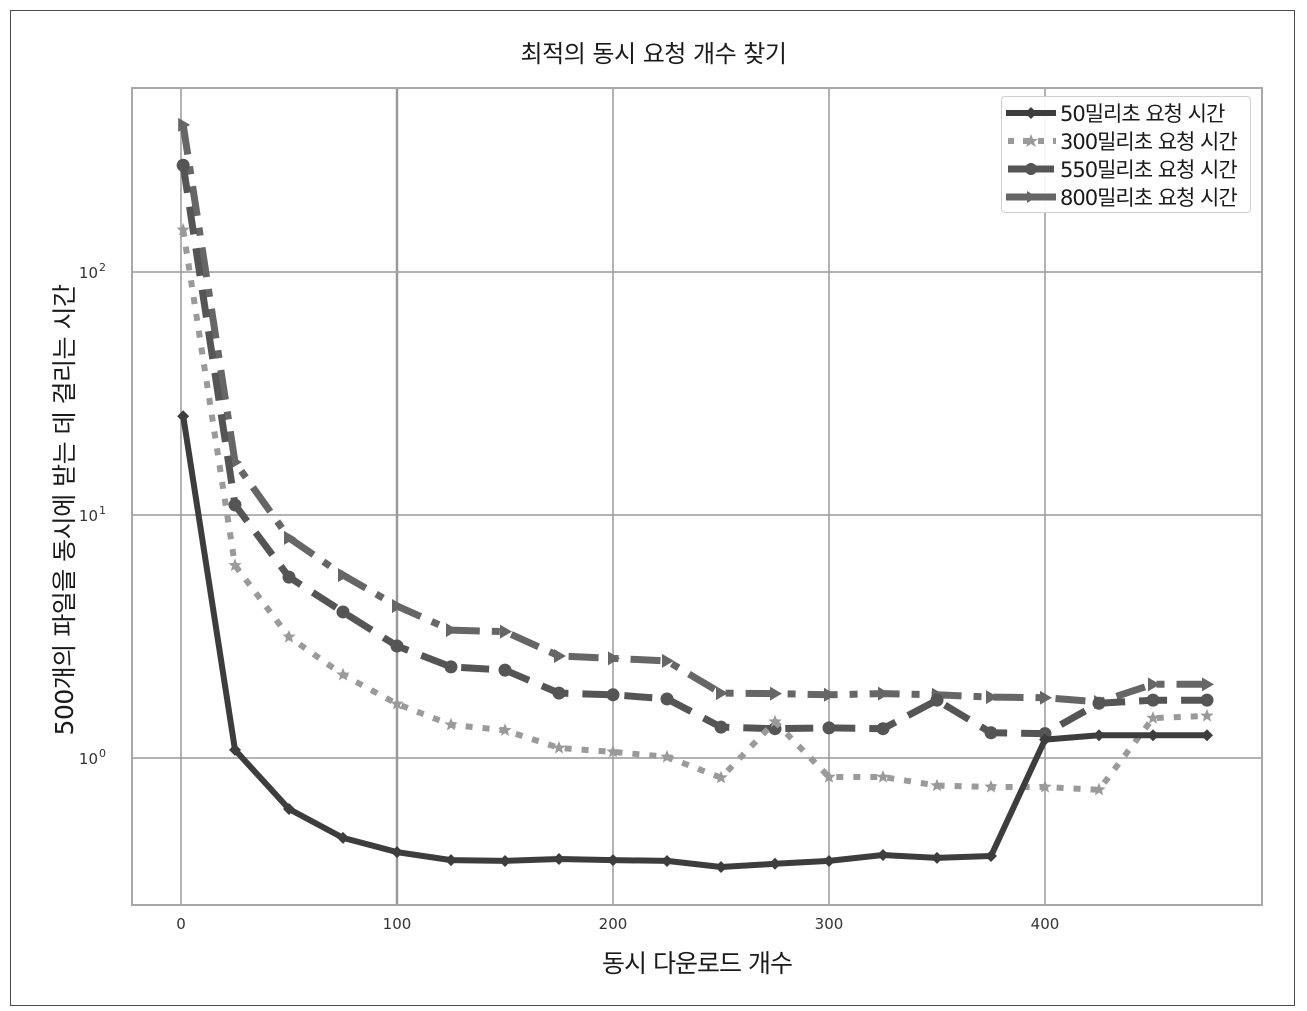 Image resolution: width=1307 pixels, height=1011 pixels. I want to click on x-tick-label: 0, so click(181, 924).